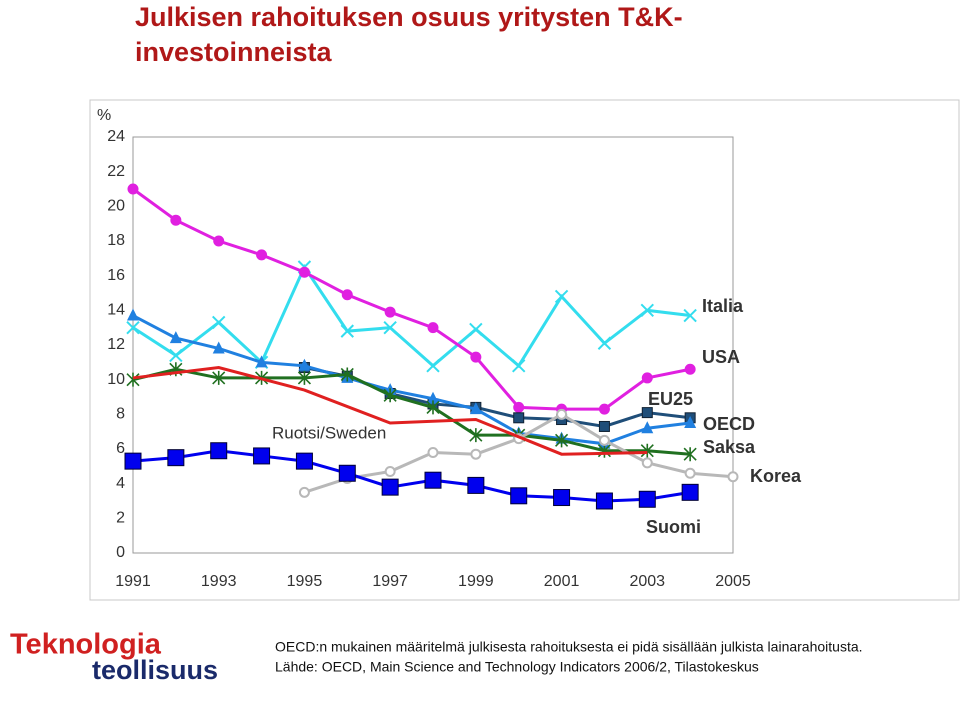  I want to click on y-tick-label: 24, so click(116, 136).